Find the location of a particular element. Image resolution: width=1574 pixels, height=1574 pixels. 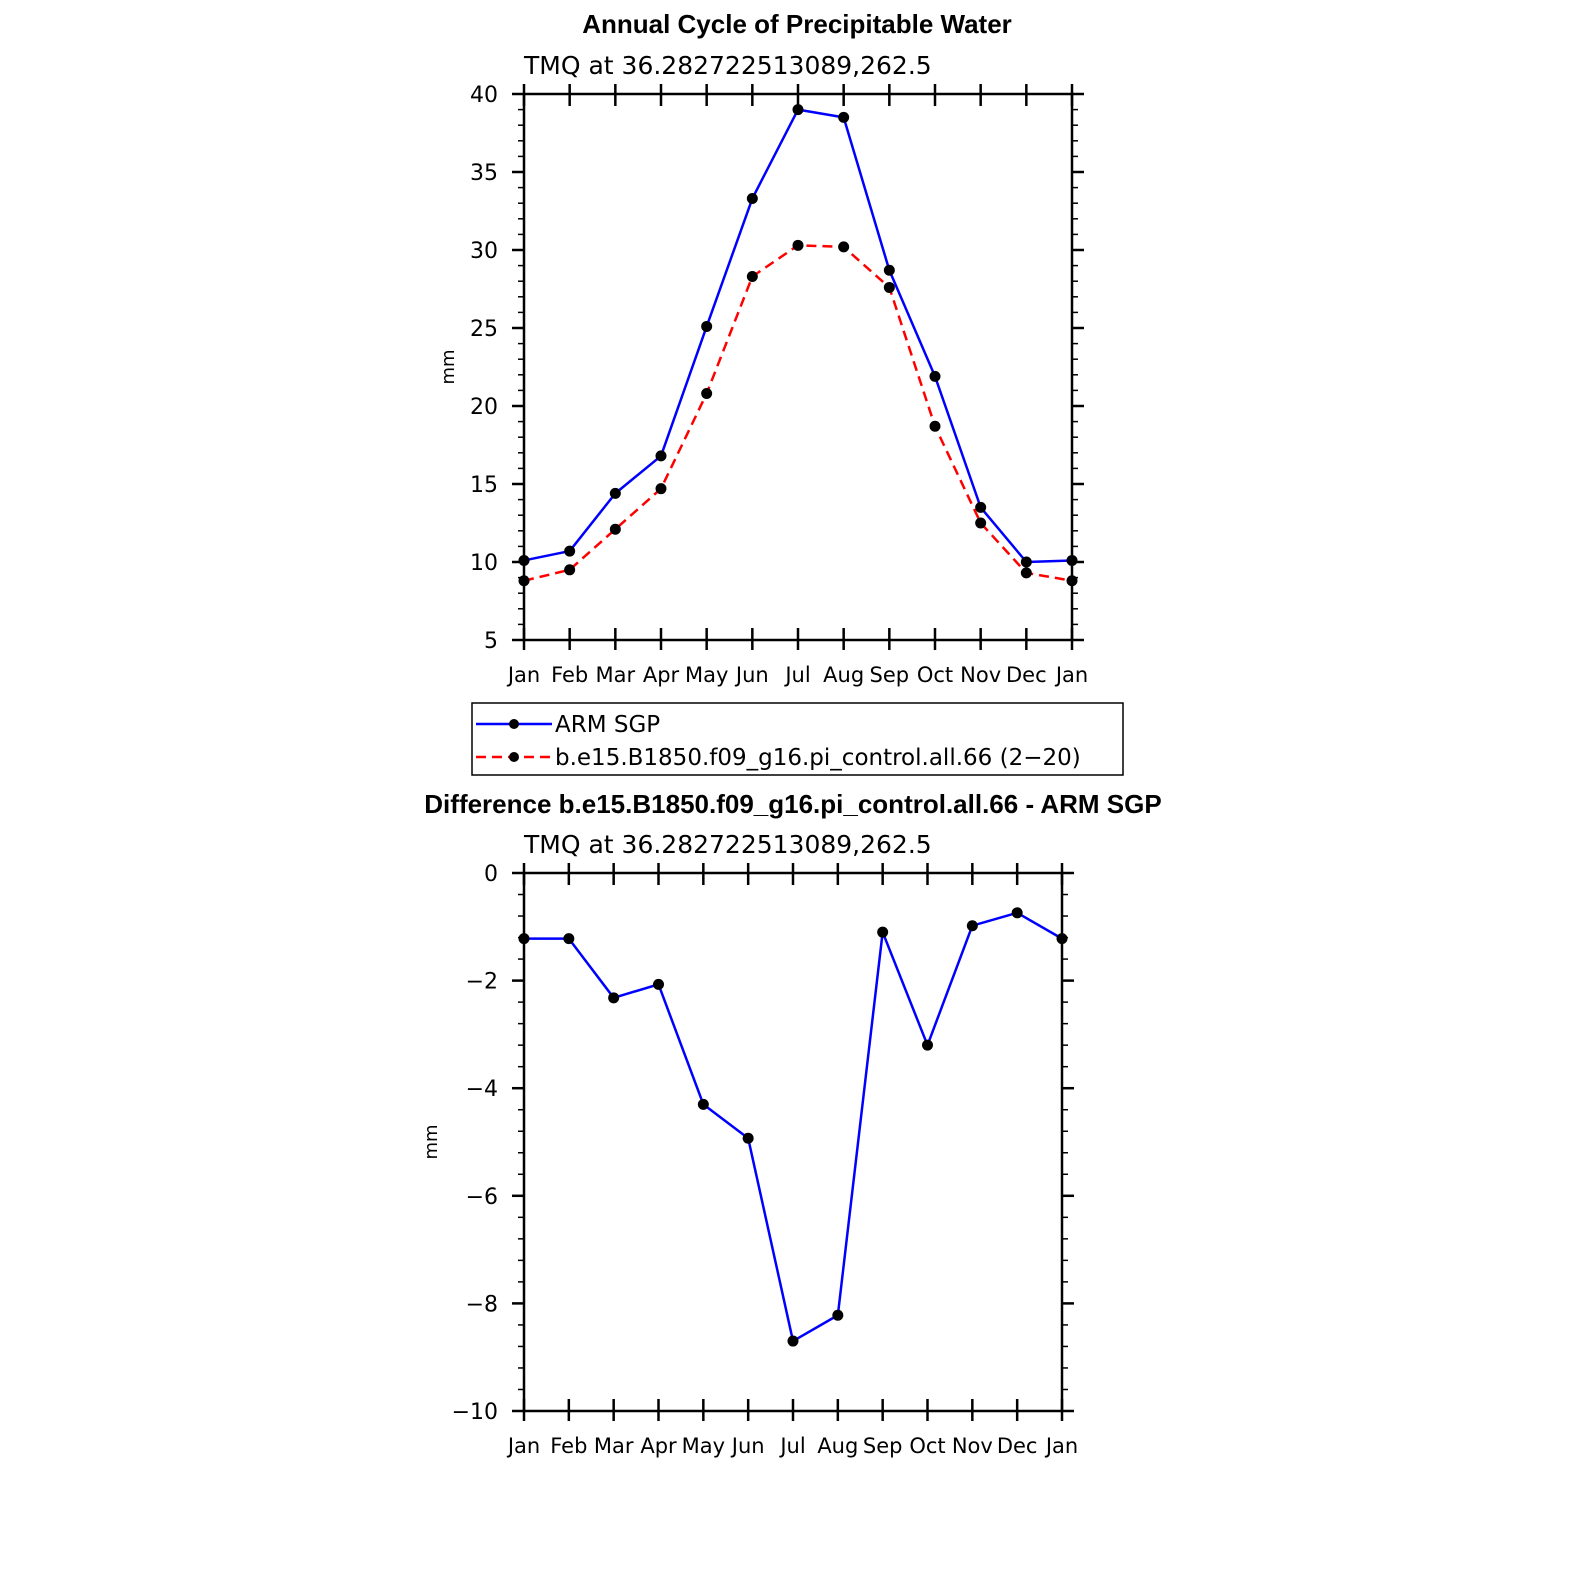

y-tick-label: 30 is located at coordinates (484, 251).